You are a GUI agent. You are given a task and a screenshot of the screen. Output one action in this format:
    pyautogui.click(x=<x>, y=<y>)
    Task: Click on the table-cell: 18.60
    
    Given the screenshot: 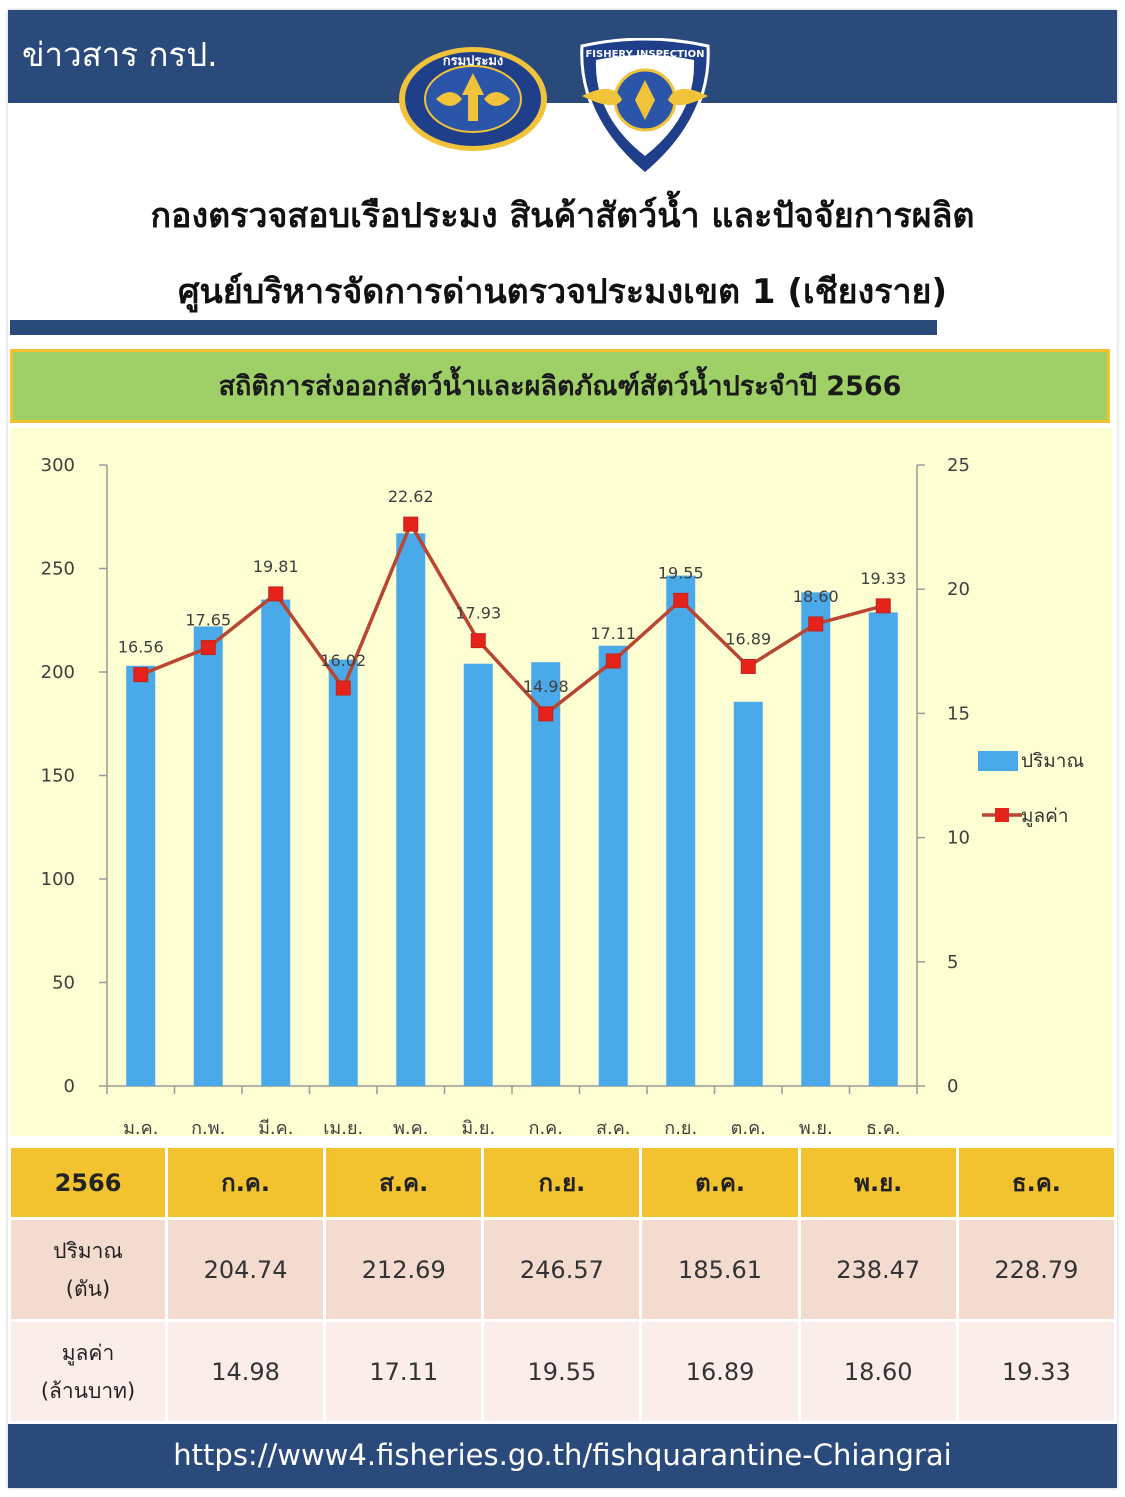 What is the action you would take?
    pyautogui.click(x=878, y=1371)
    